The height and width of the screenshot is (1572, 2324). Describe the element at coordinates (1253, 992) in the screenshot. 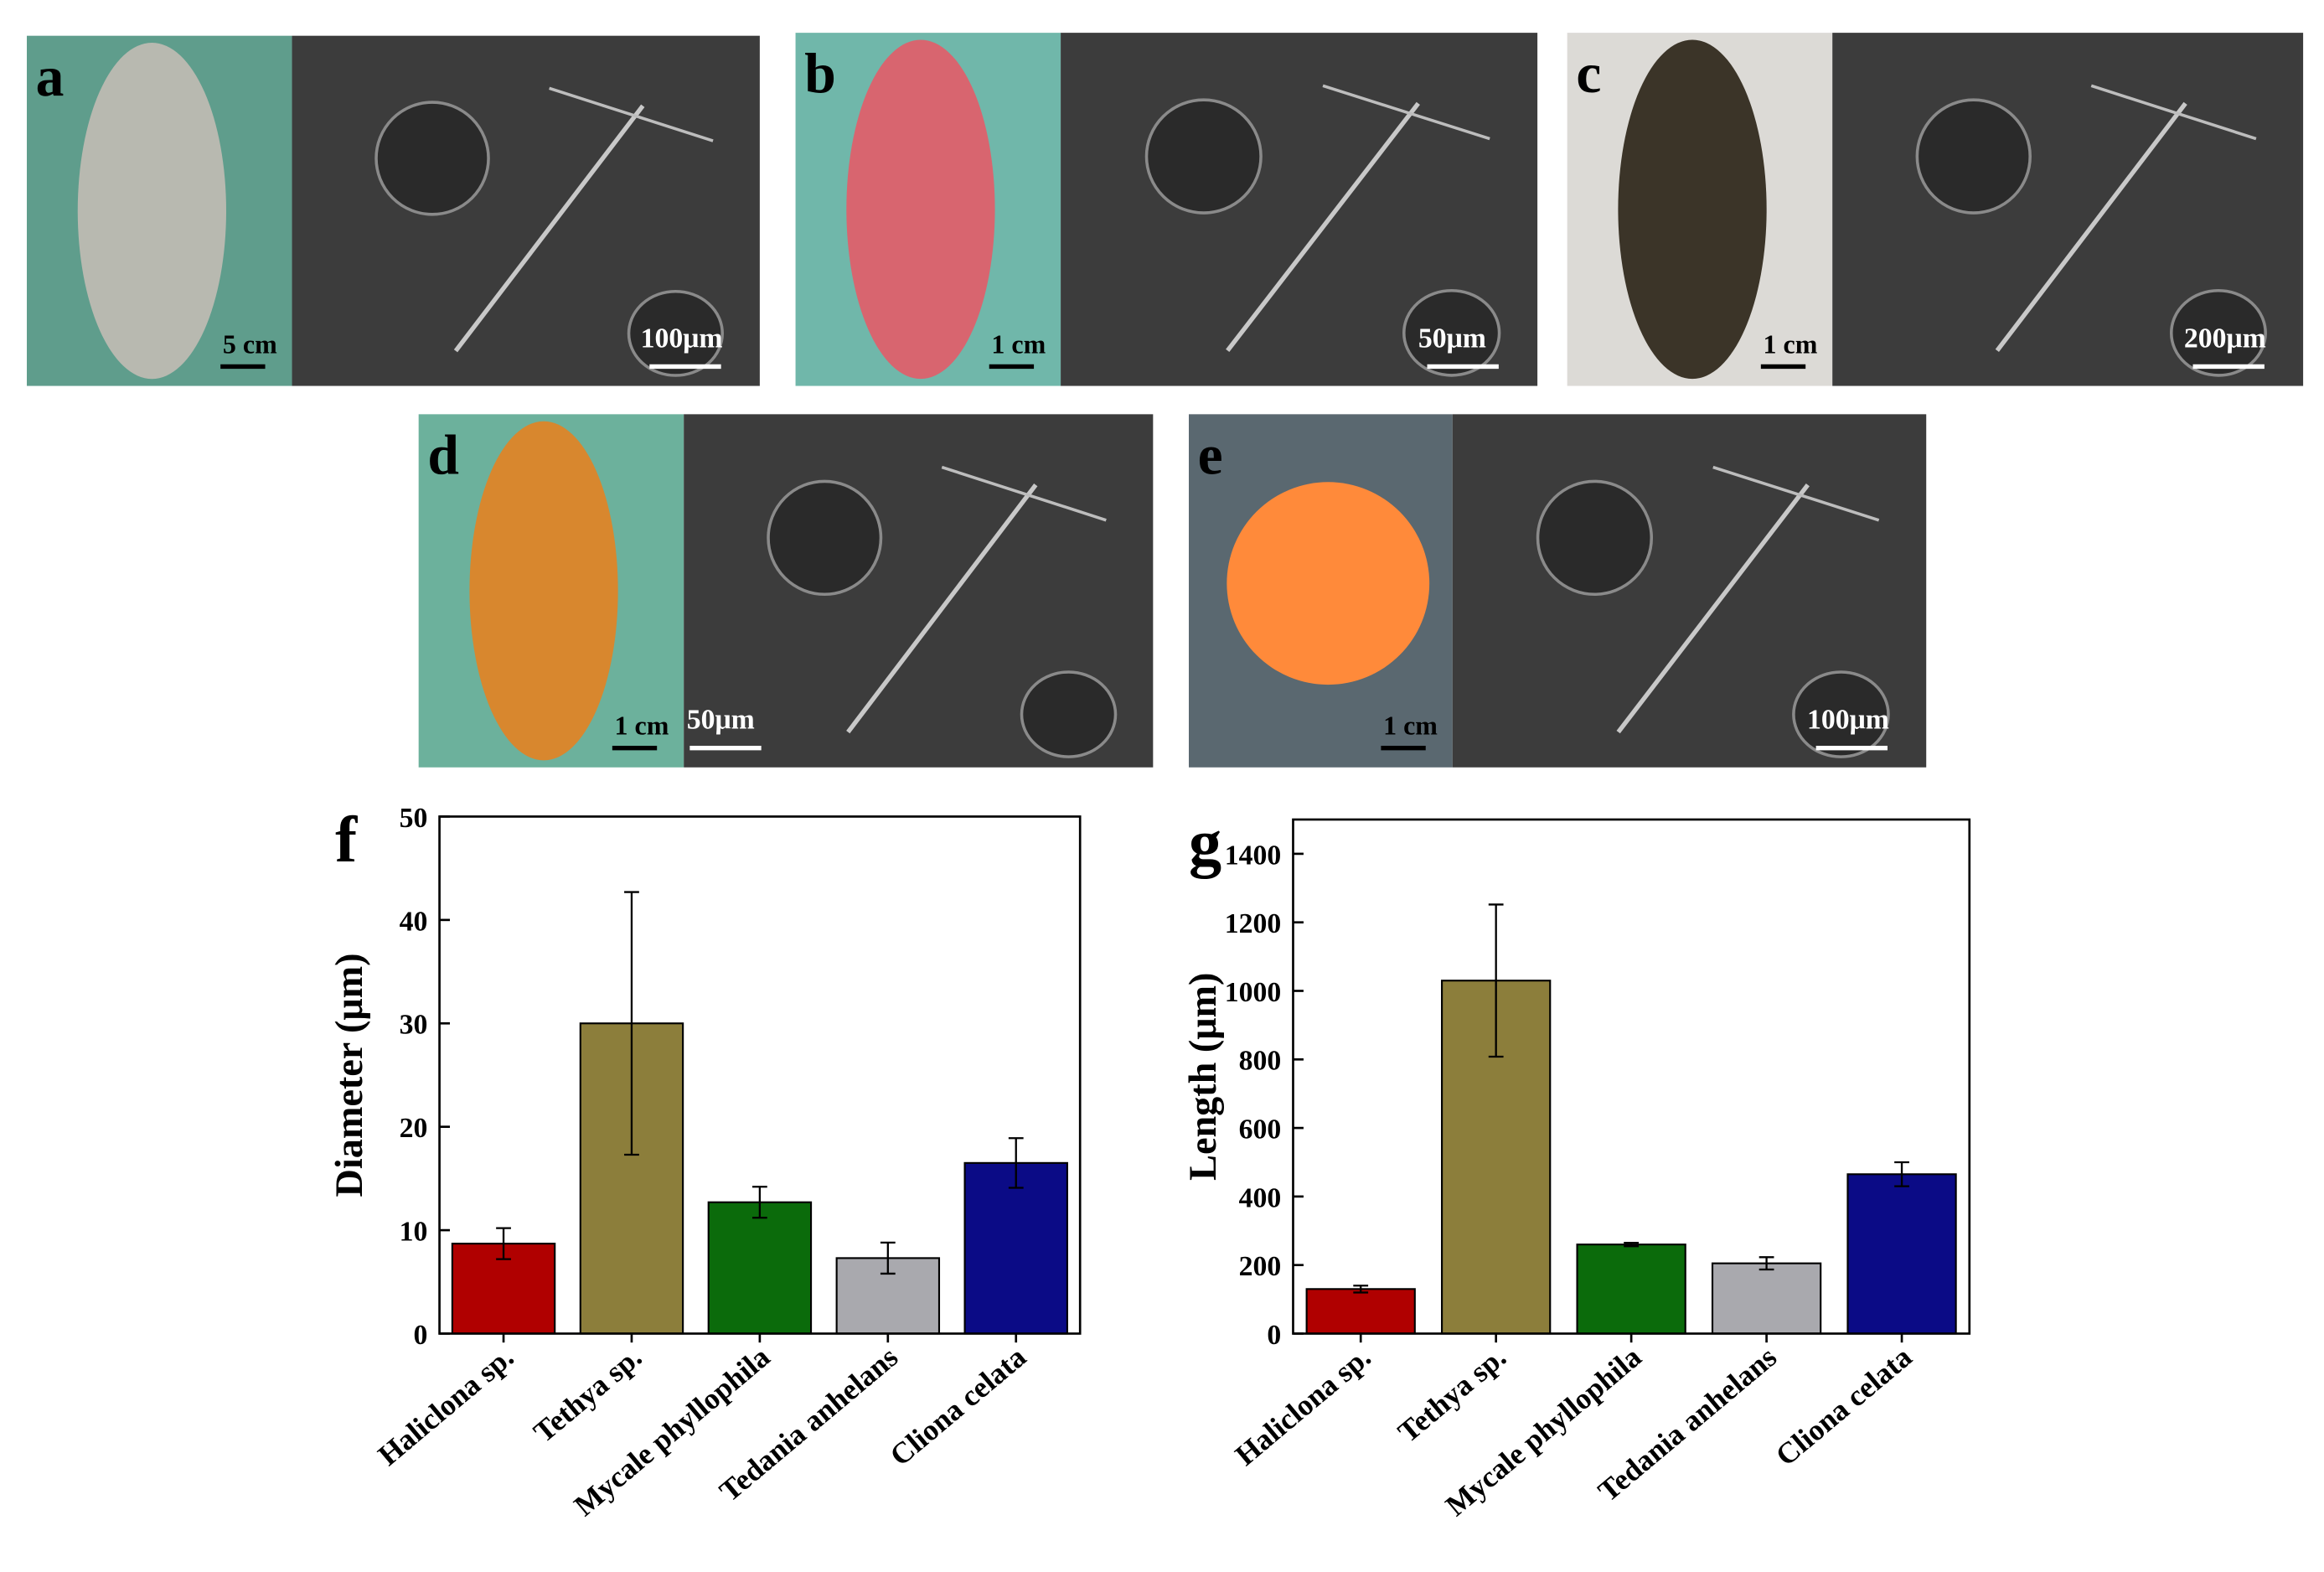

I see `y-tick-label: 1000` at that location.